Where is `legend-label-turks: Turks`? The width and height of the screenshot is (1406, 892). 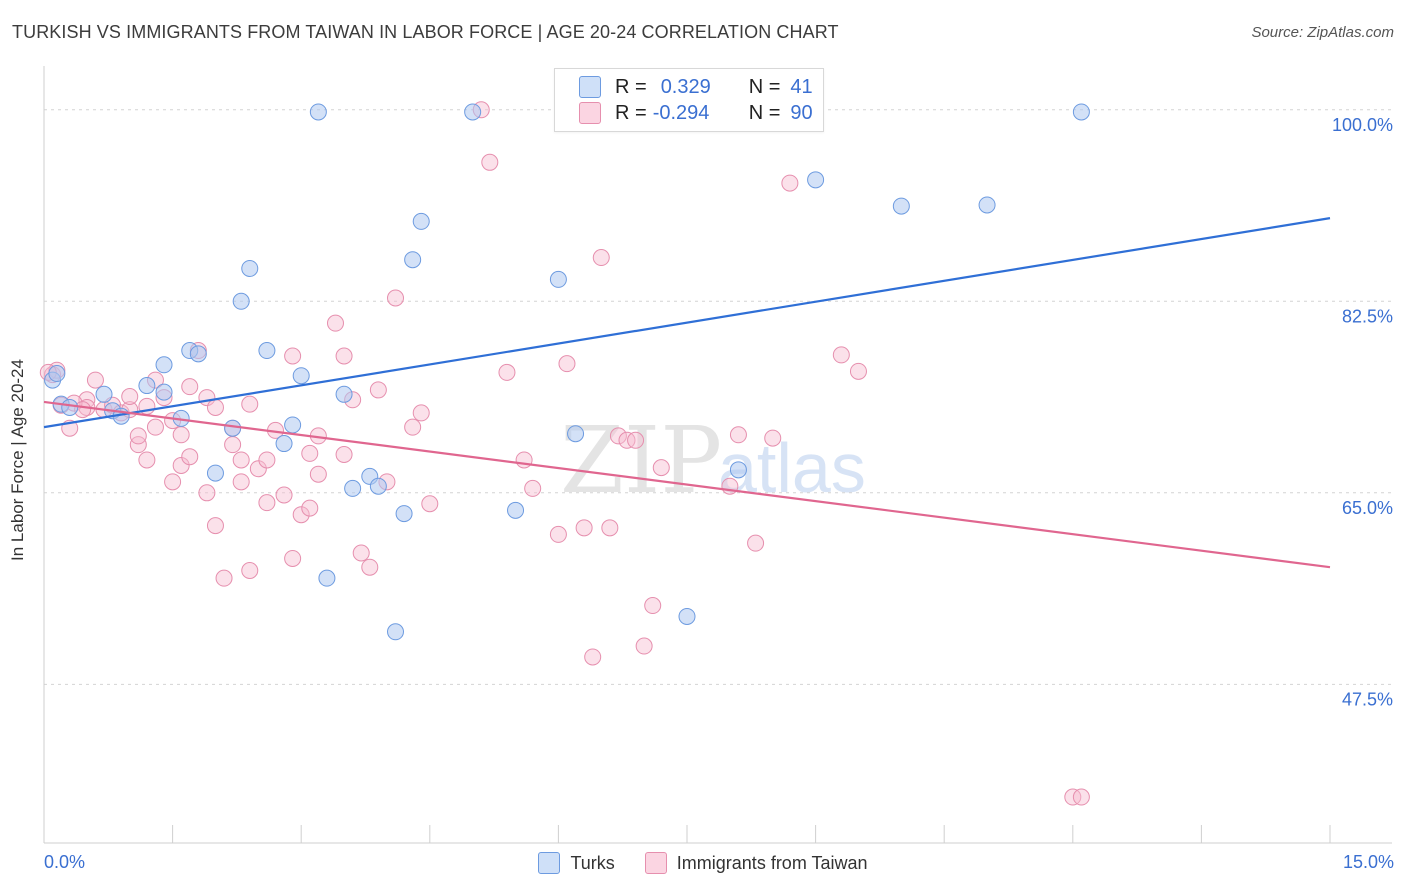 legend-label-turks: Turks is located at coordinates (592, 862).